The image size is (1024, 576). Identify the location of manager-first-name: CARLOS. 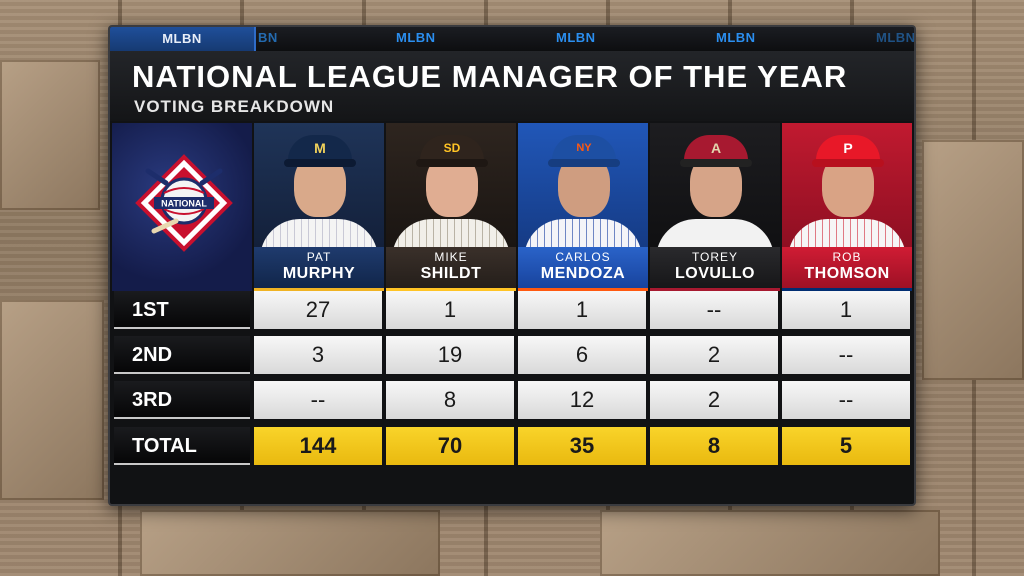
(583, 257).